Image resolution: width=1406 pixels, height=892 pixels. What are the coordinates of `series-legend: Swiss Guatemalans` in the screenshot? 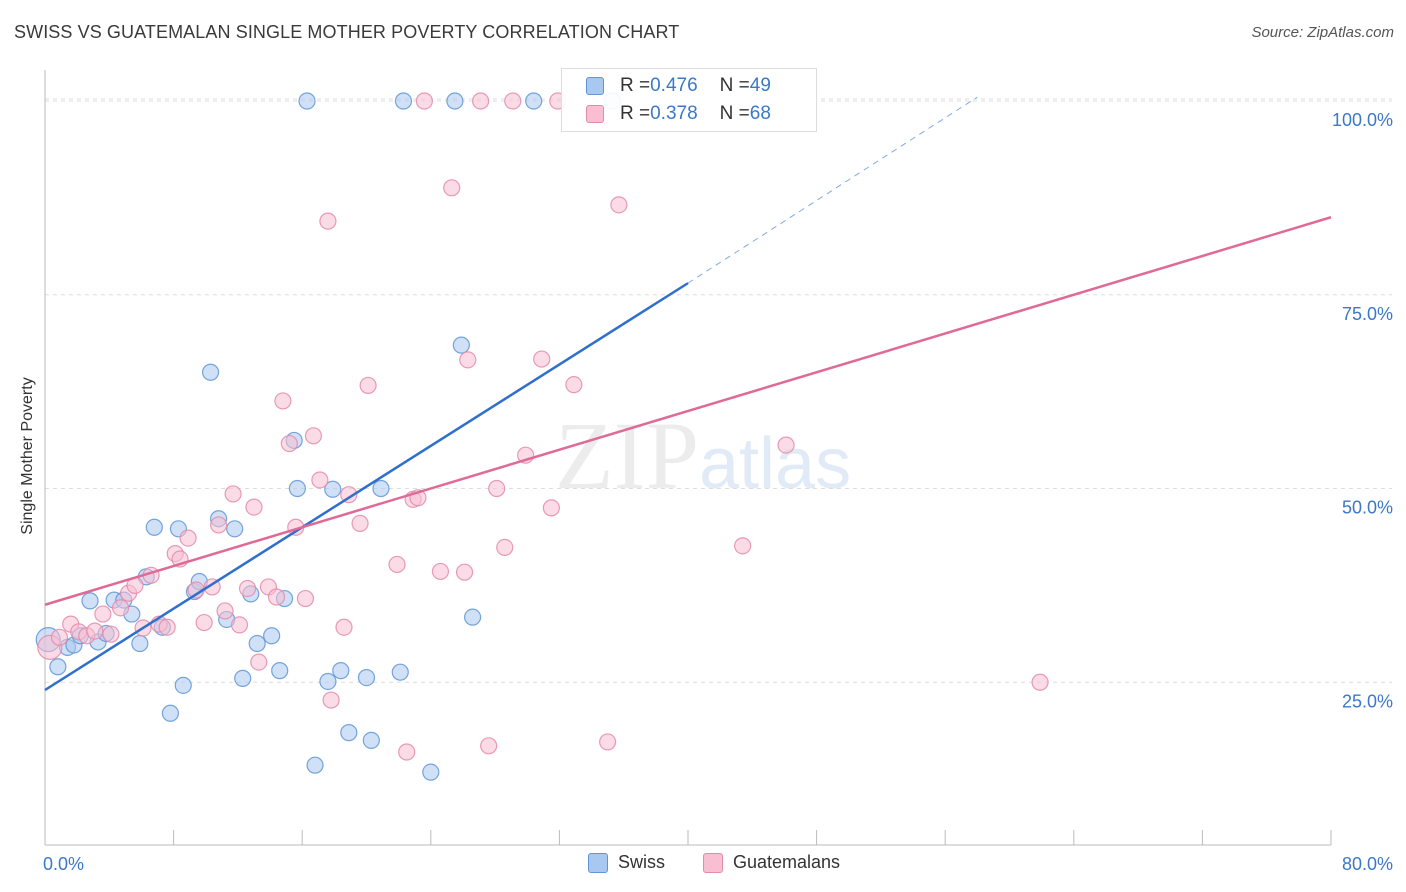 It's located at (703, 864).